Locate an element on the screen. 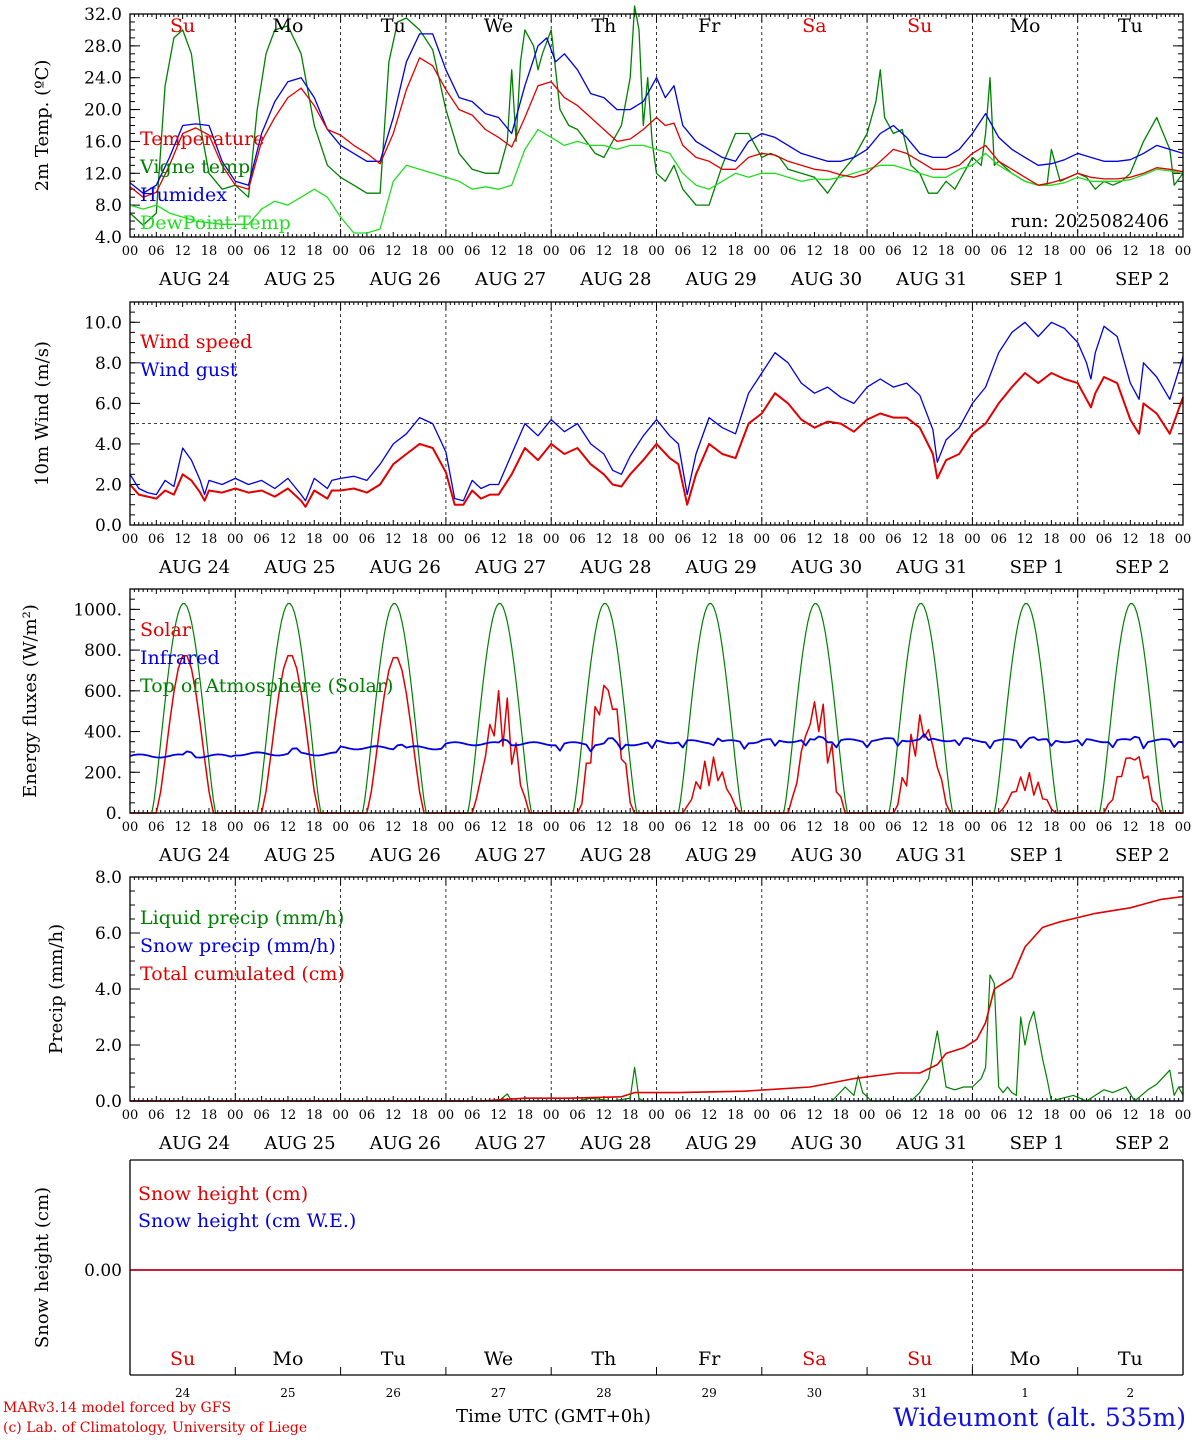 The height and width of the screenshot is (1440, 1194). y-tick-label: 0.0 is located at coordinates (108, 1102).